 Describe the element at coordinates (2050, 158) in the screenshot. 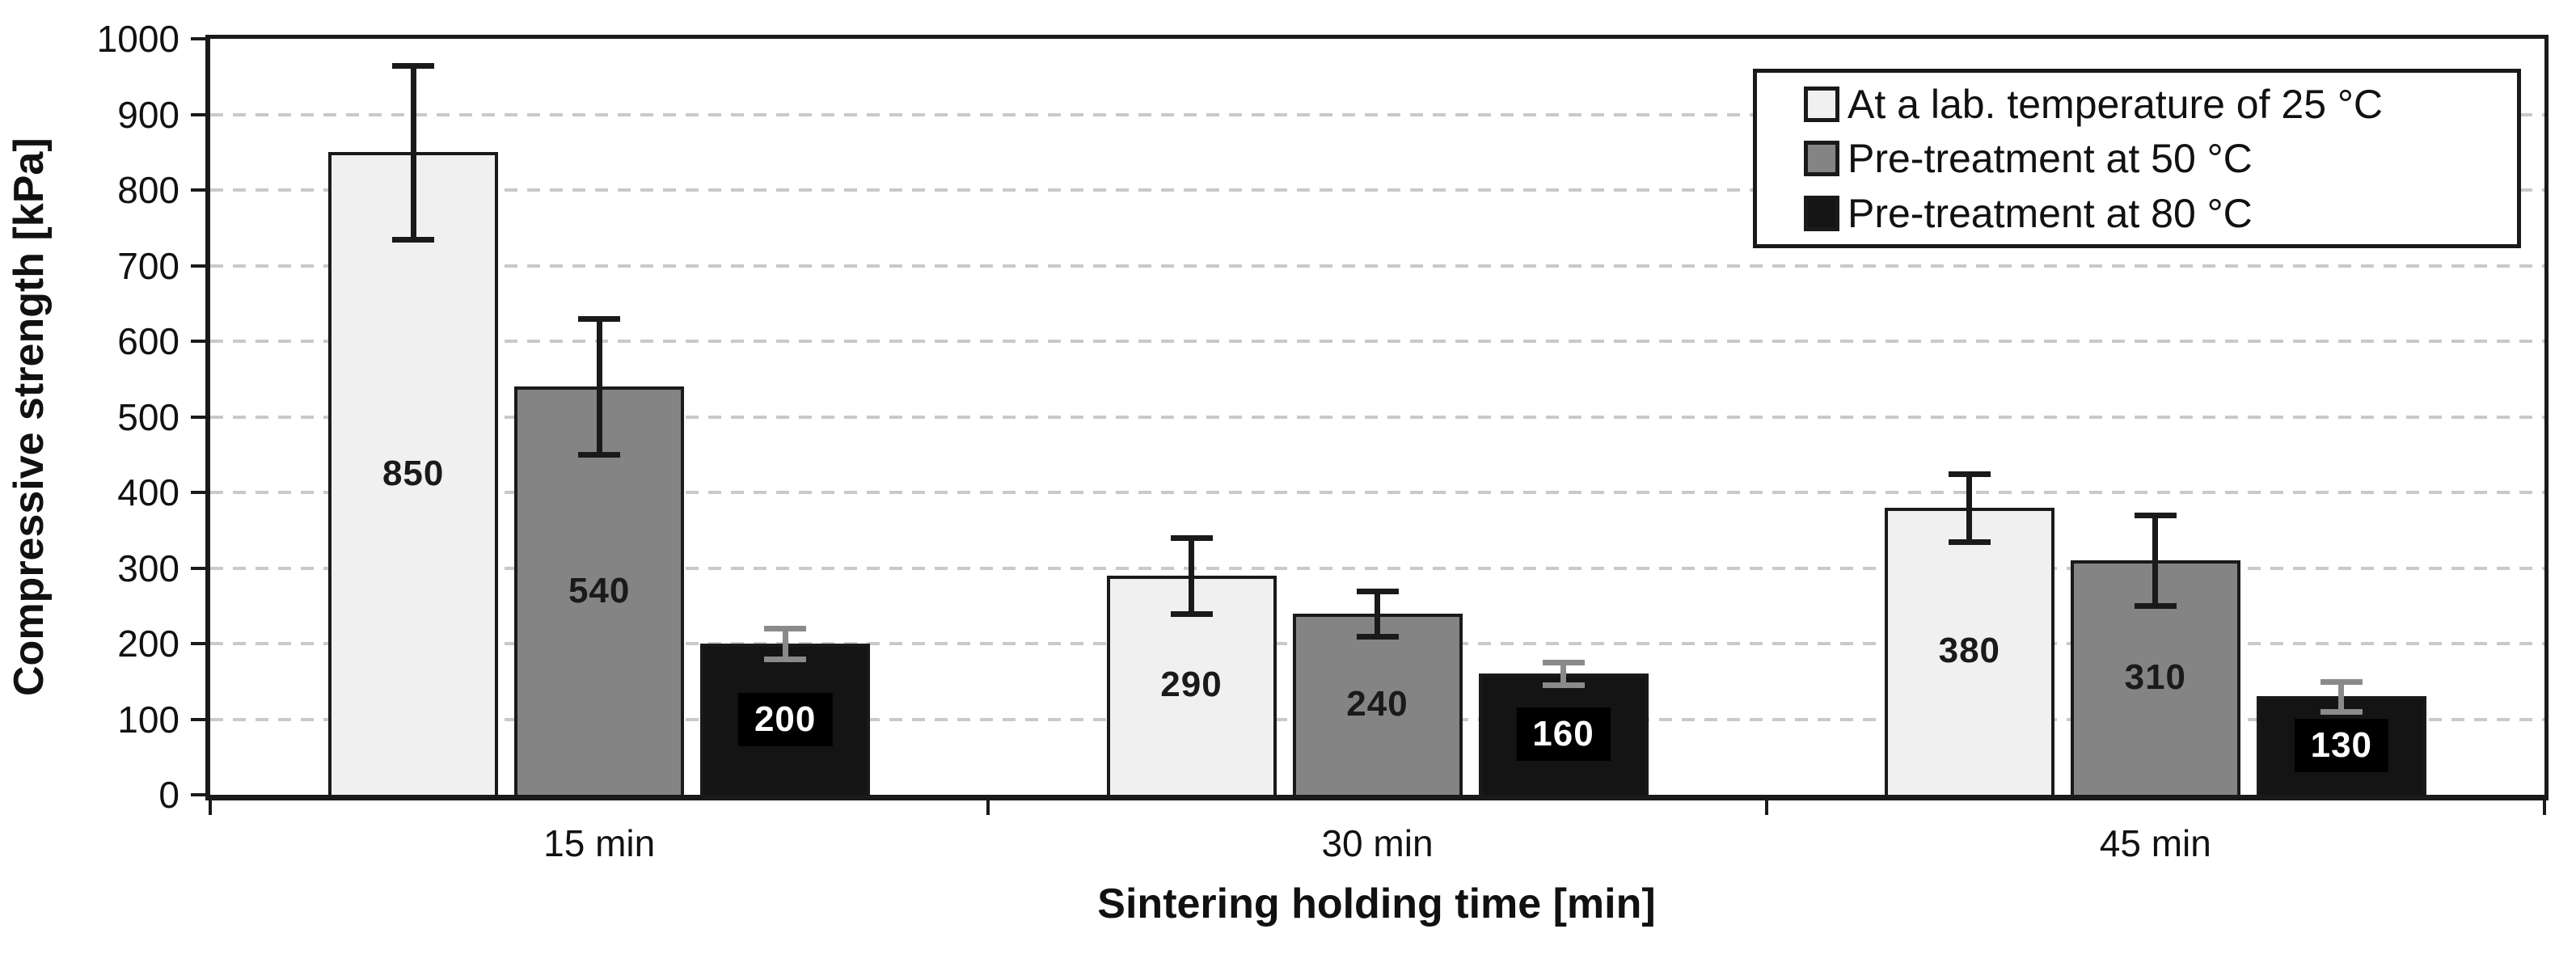

I see `legend-label-pre-treatment-at-50-c: Pre-treatment at 50 °C` at that location.